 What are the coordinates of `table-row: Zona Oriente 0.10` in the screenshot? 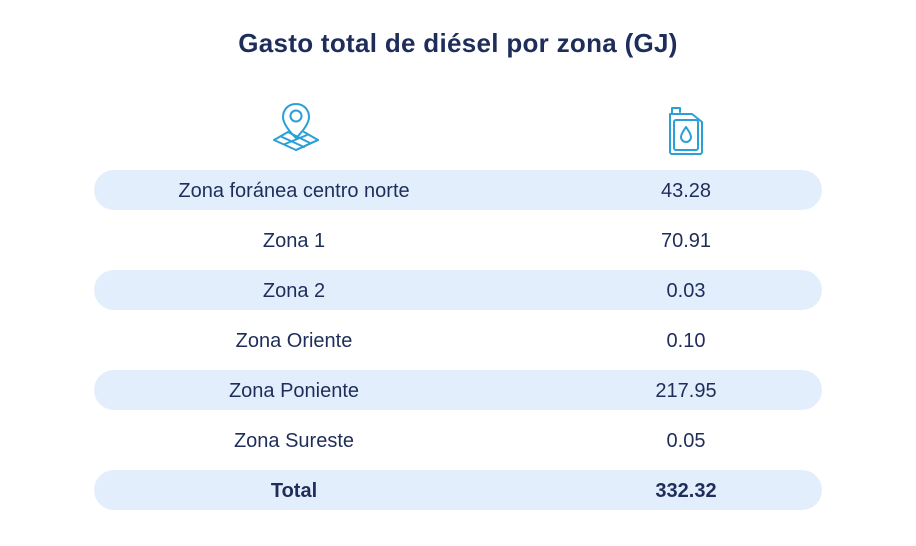 It's located at (458, 340).